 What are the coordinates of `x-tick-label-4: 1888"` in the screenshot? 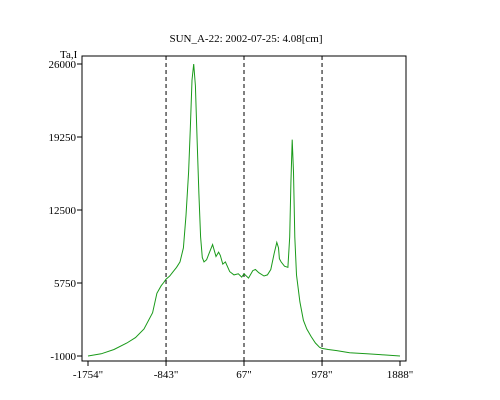 It's located at (400, 375).